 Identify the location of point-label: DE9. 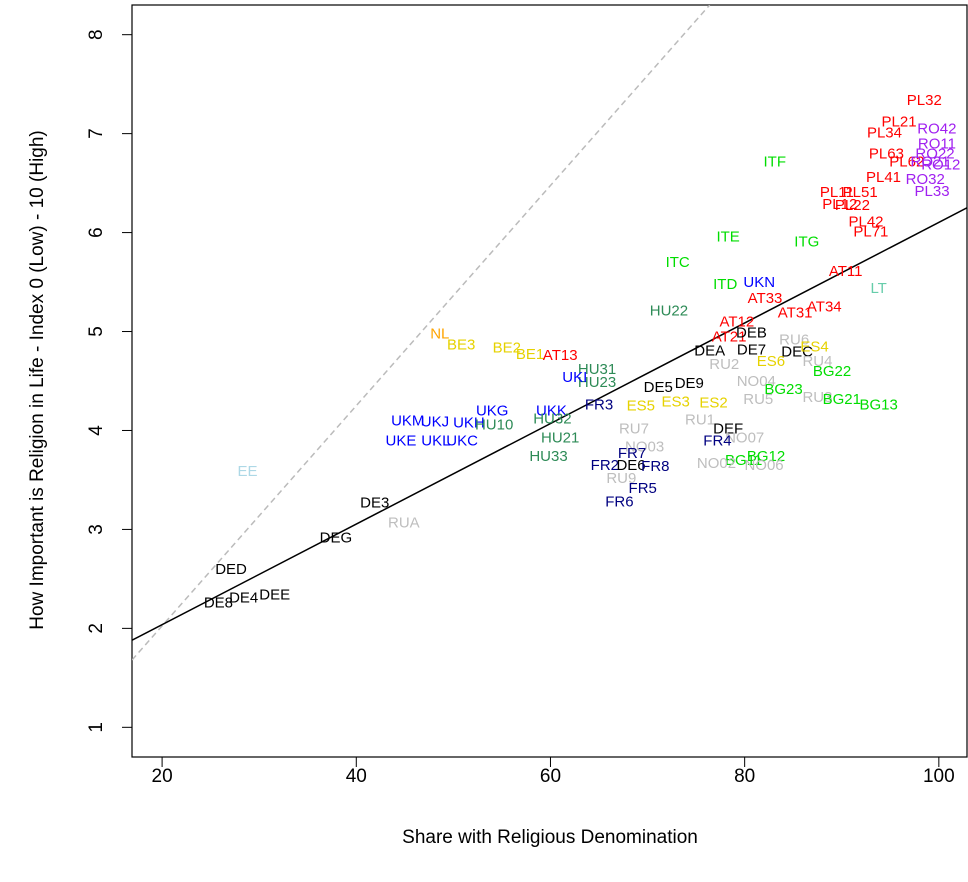
(689, 383).